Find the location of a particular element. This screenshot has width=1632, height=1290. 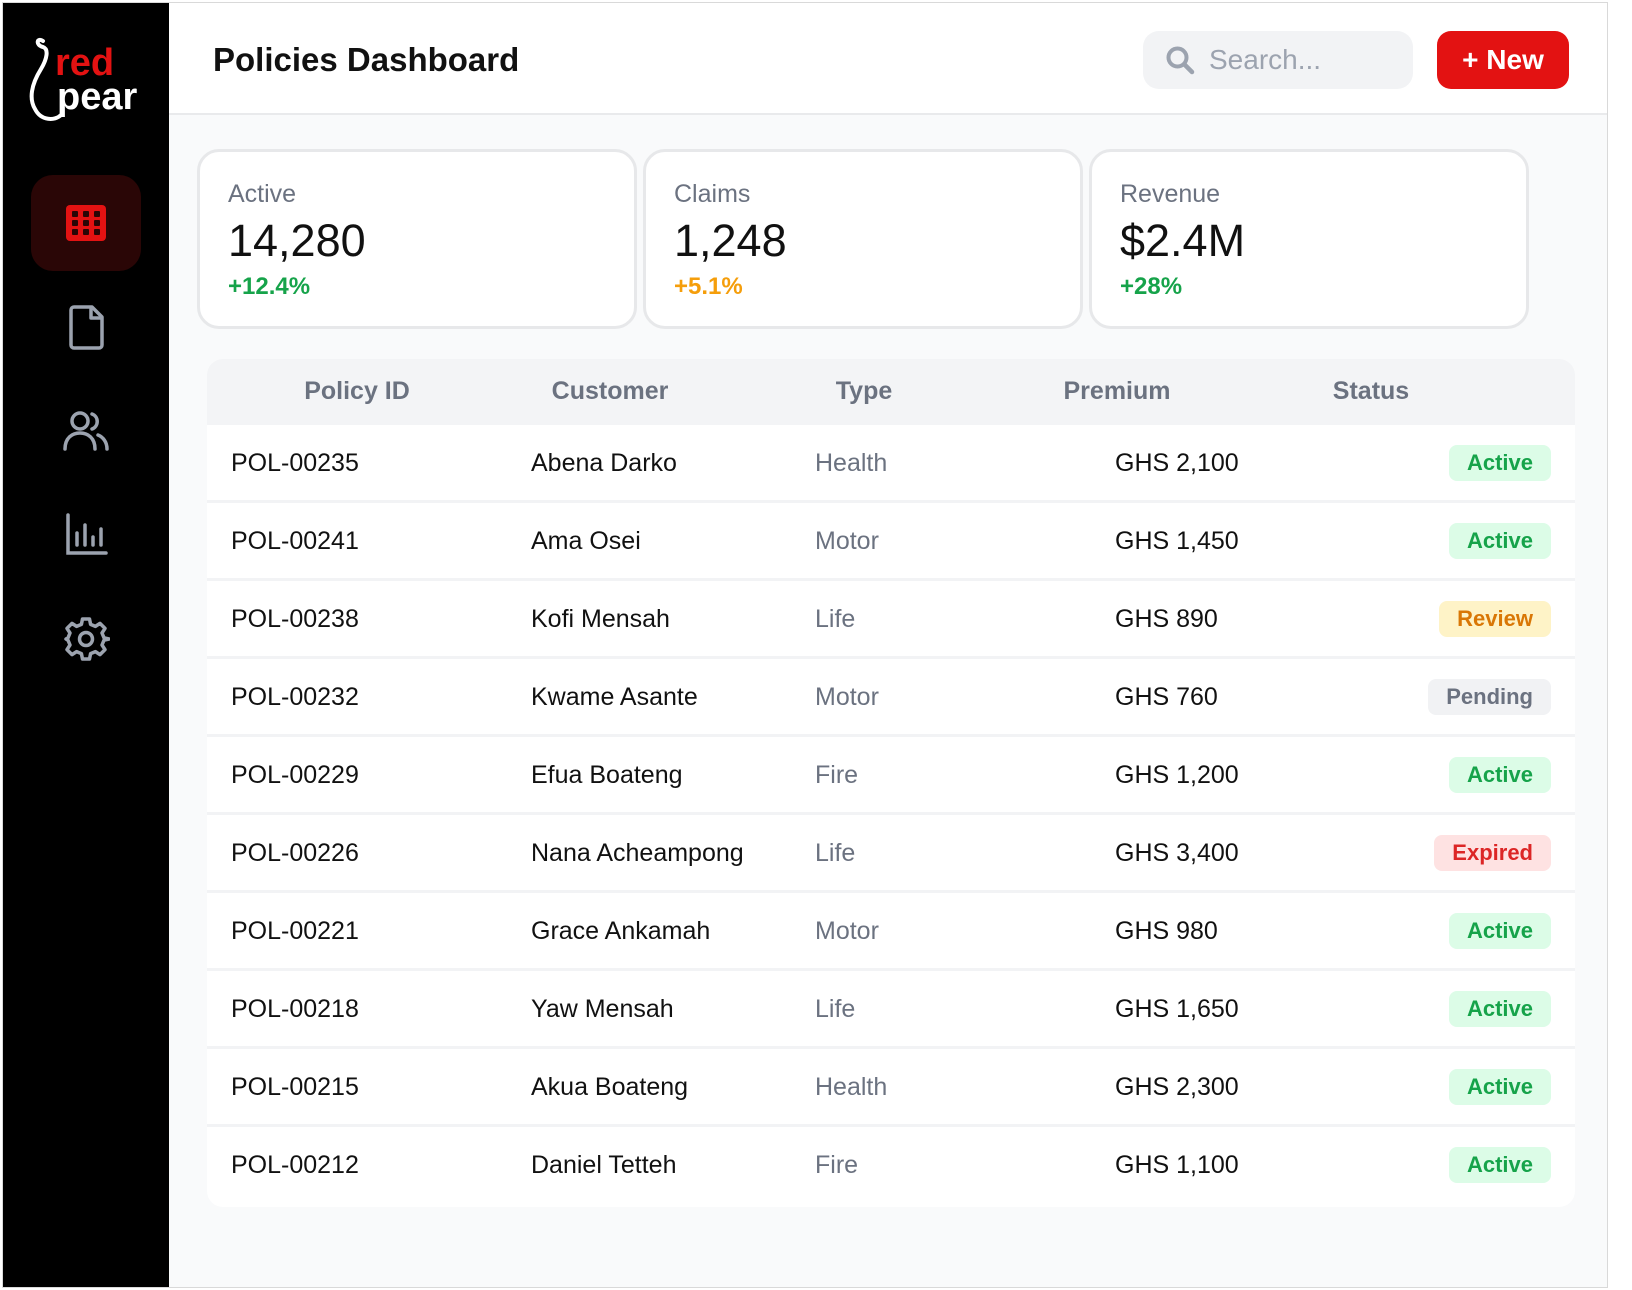

customer-cell: Kofi Mensah is located at coordinates (600, 619).